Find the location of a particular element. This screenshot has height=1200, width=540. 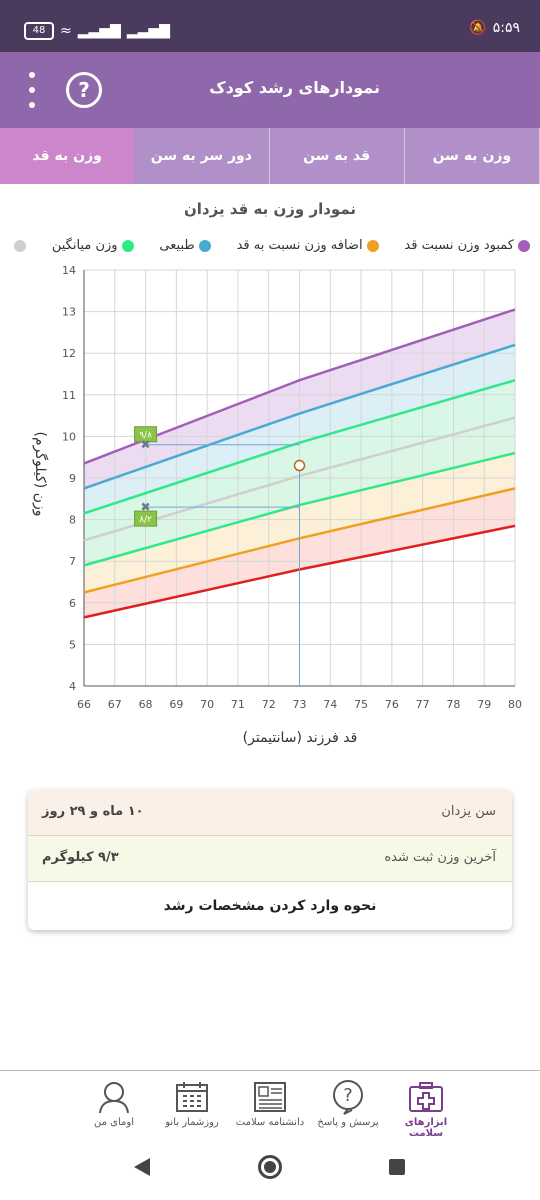

nav-profile: اومای من is located at coordinates (114, 1106).